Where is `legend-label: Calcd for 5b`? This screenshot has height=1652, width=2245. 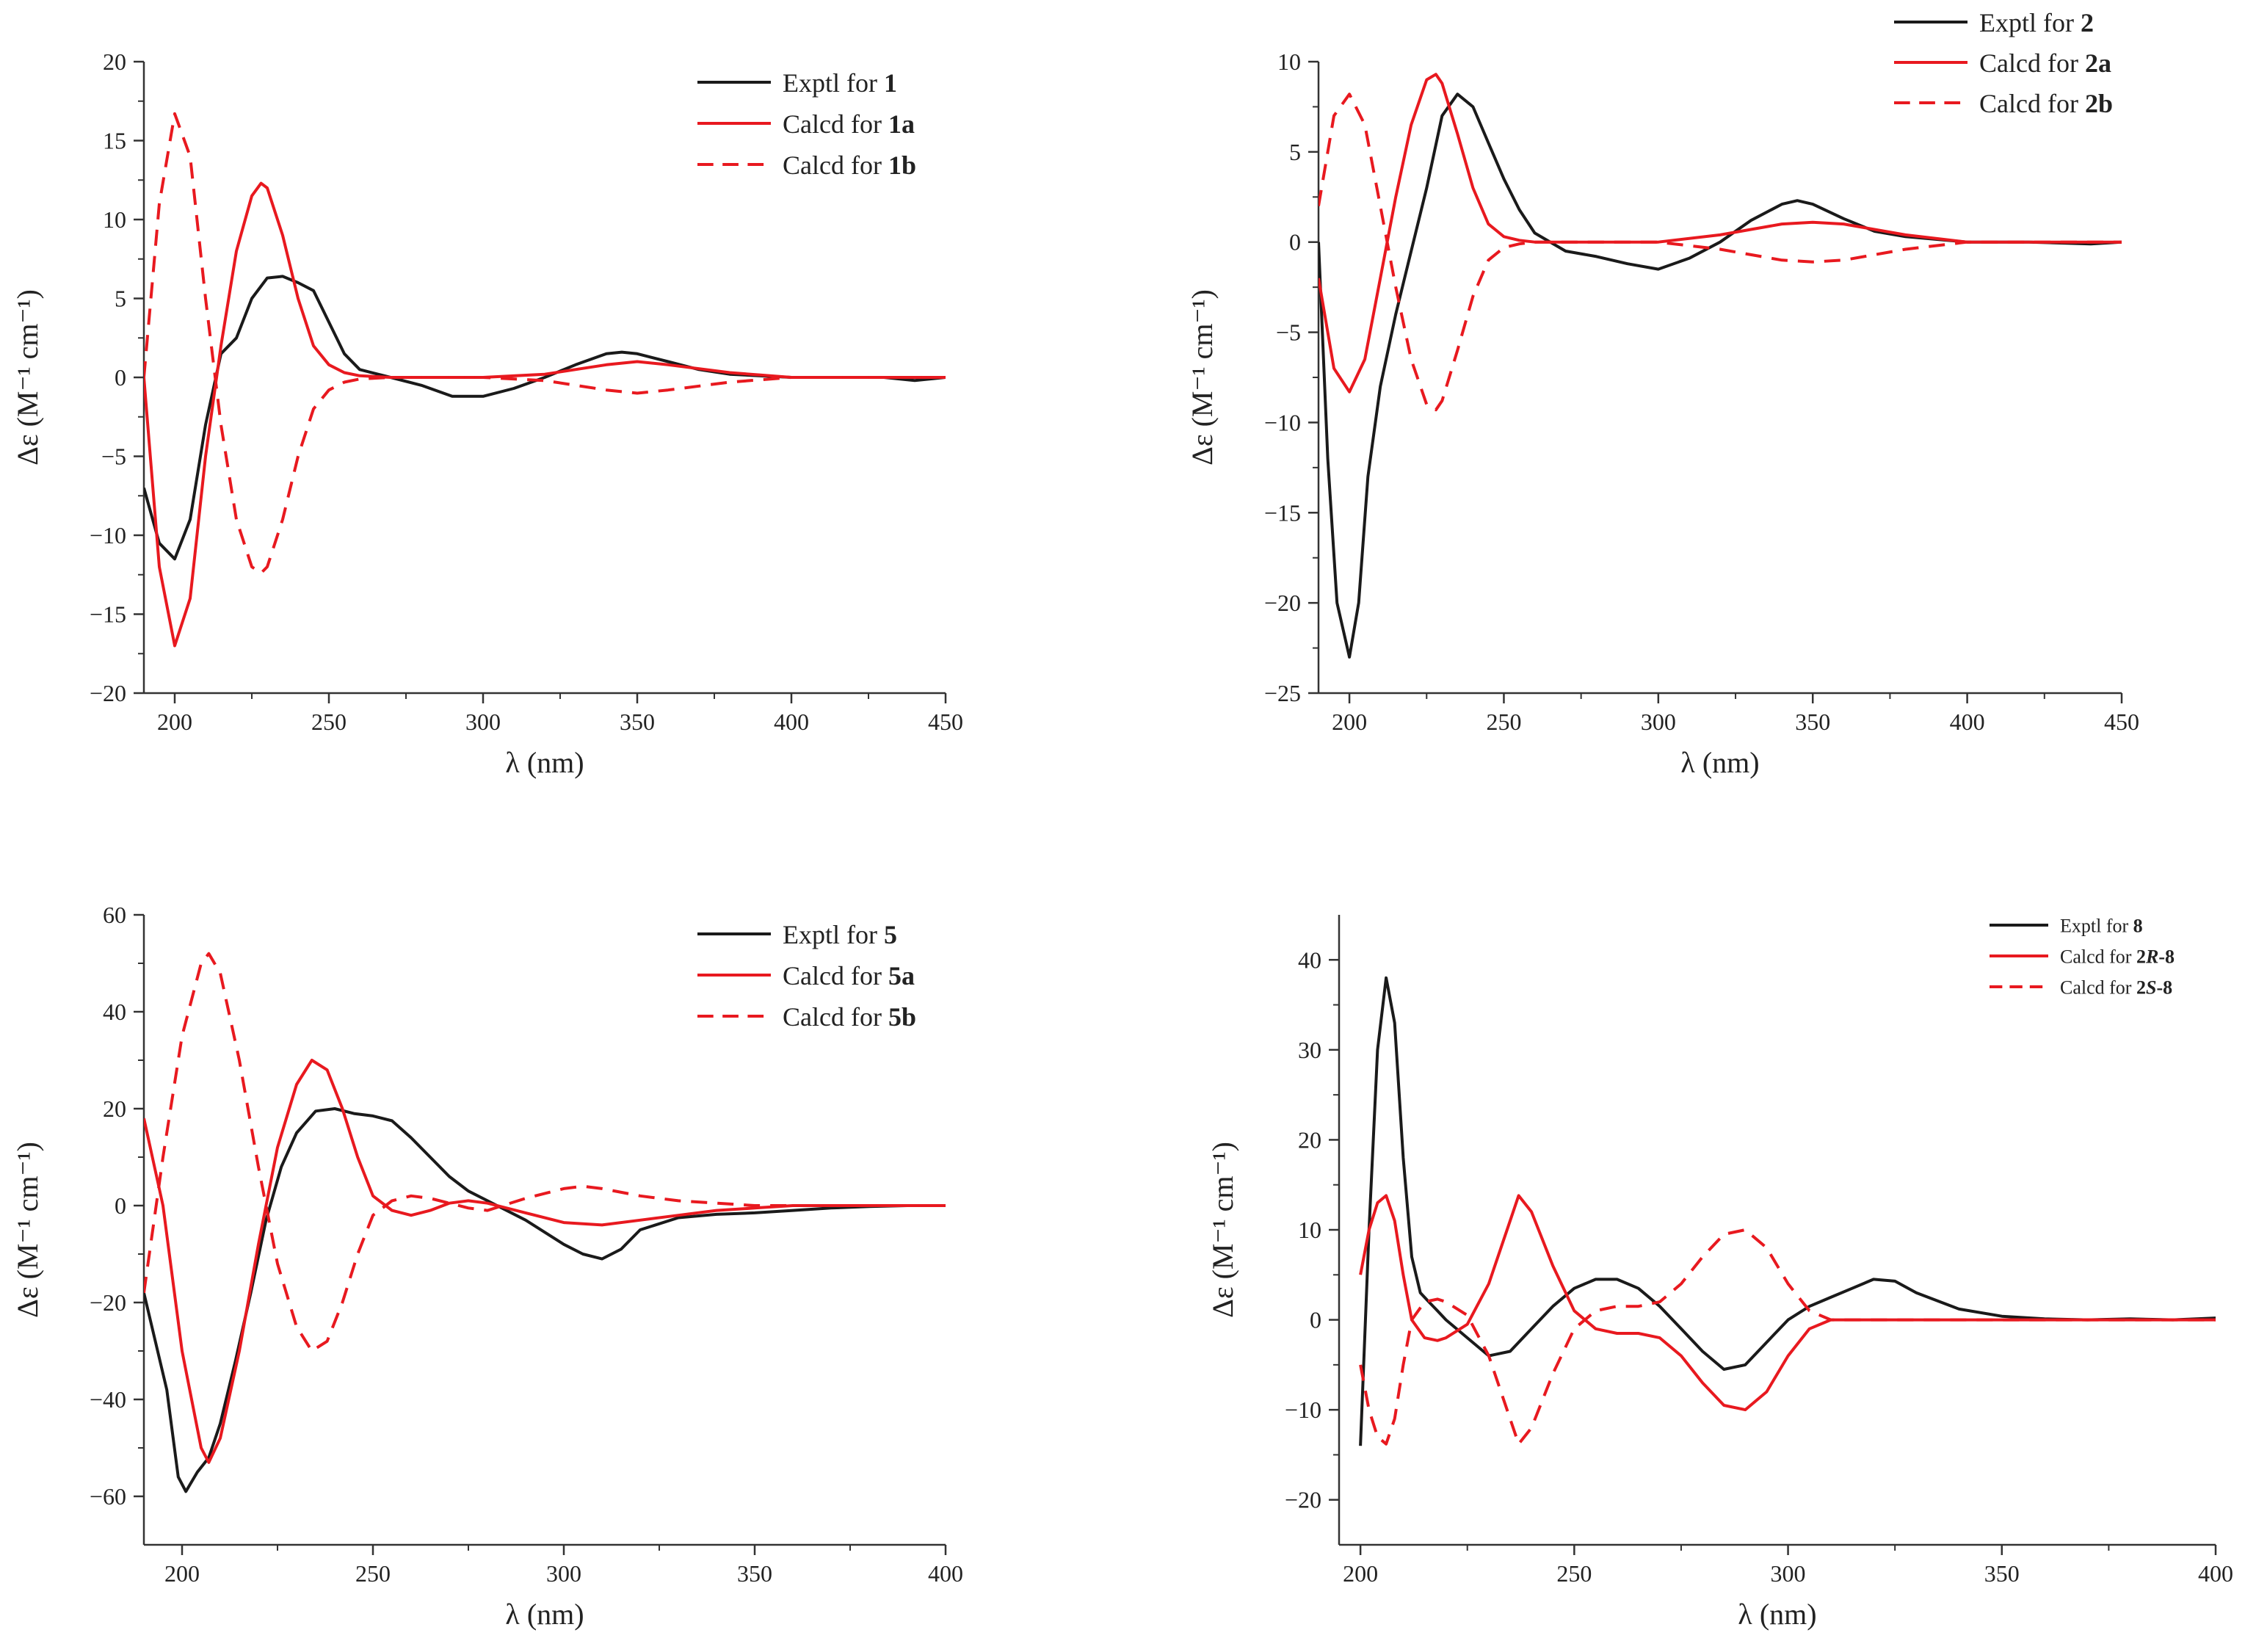 legend-label: Calcd for 5b is located at coordinates (849, 1017).